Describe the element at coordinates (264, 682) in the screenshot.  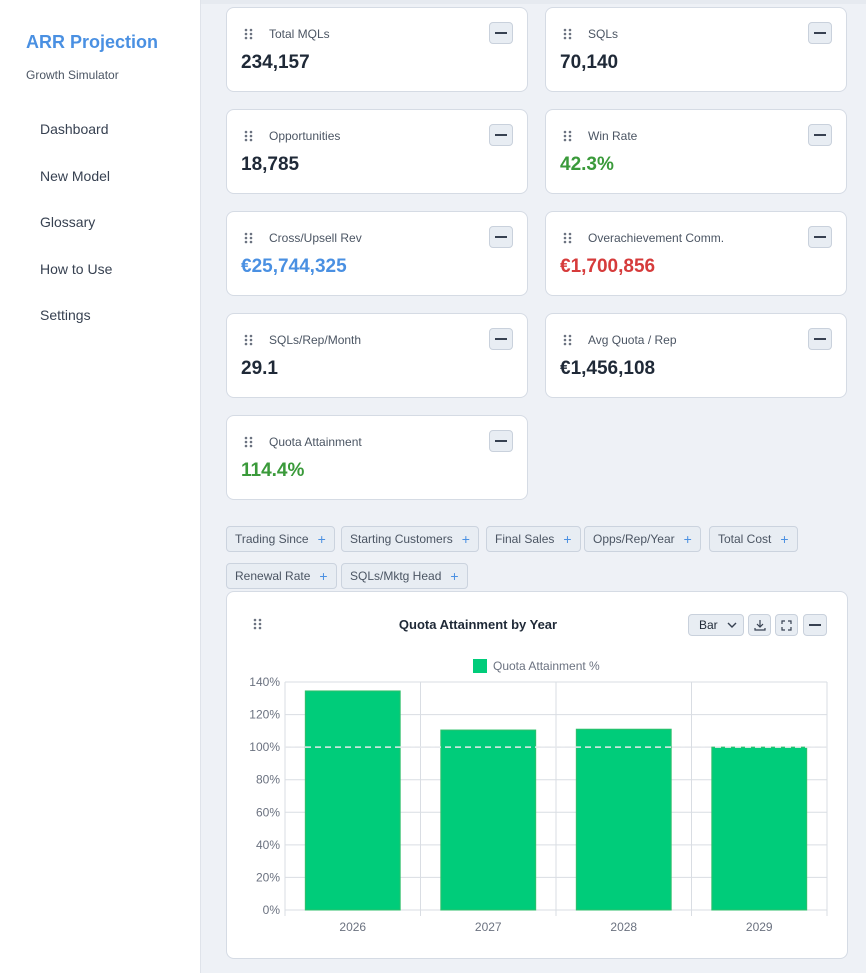
I see `y-tick-label: 140%` at that location.